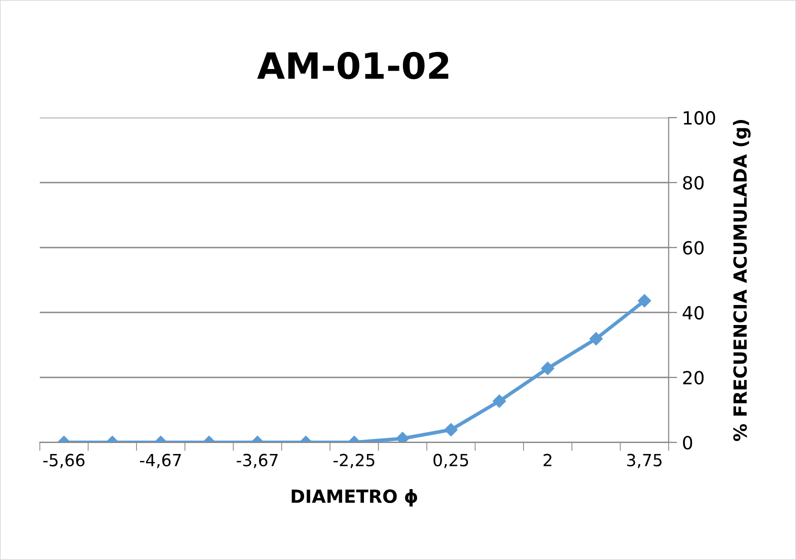  I want to click on x-tick-label: -4,67, so click(160, 461).